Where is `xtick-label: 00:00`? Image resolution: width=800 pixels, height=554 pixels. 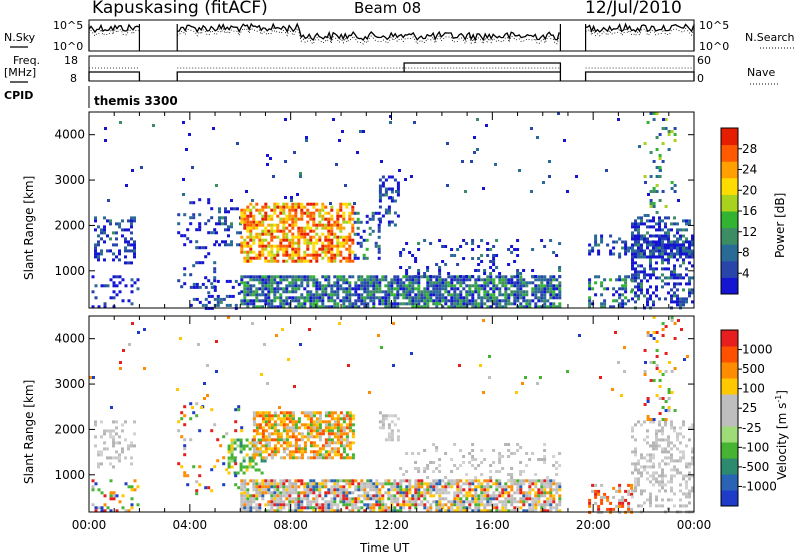 xtick-label: 00:00 is located at coordinates (89, 525).